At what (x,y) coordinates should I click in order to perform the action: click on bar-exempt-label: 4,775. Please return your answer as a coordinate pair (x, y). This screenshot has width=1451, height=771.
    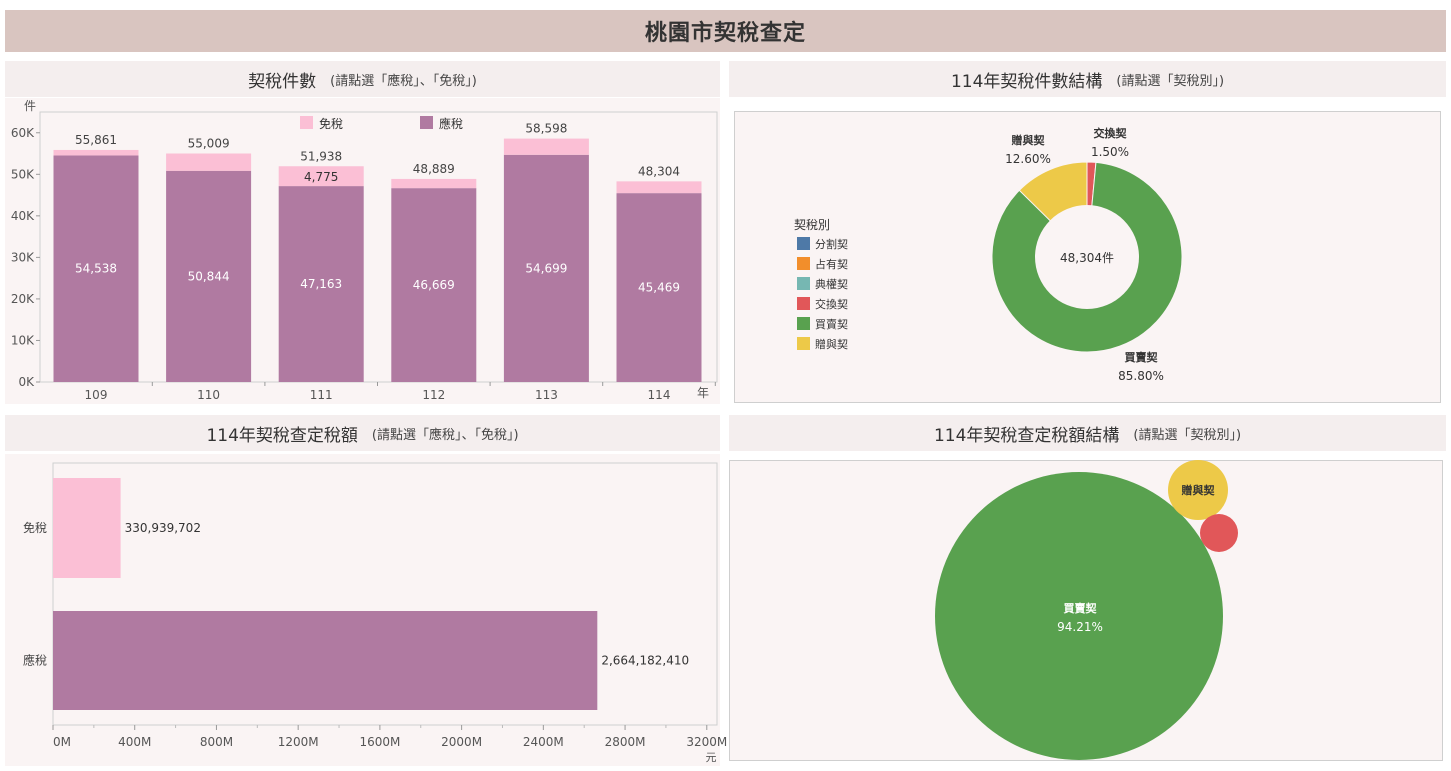
    Looking at the image, I should click on (321, 177).